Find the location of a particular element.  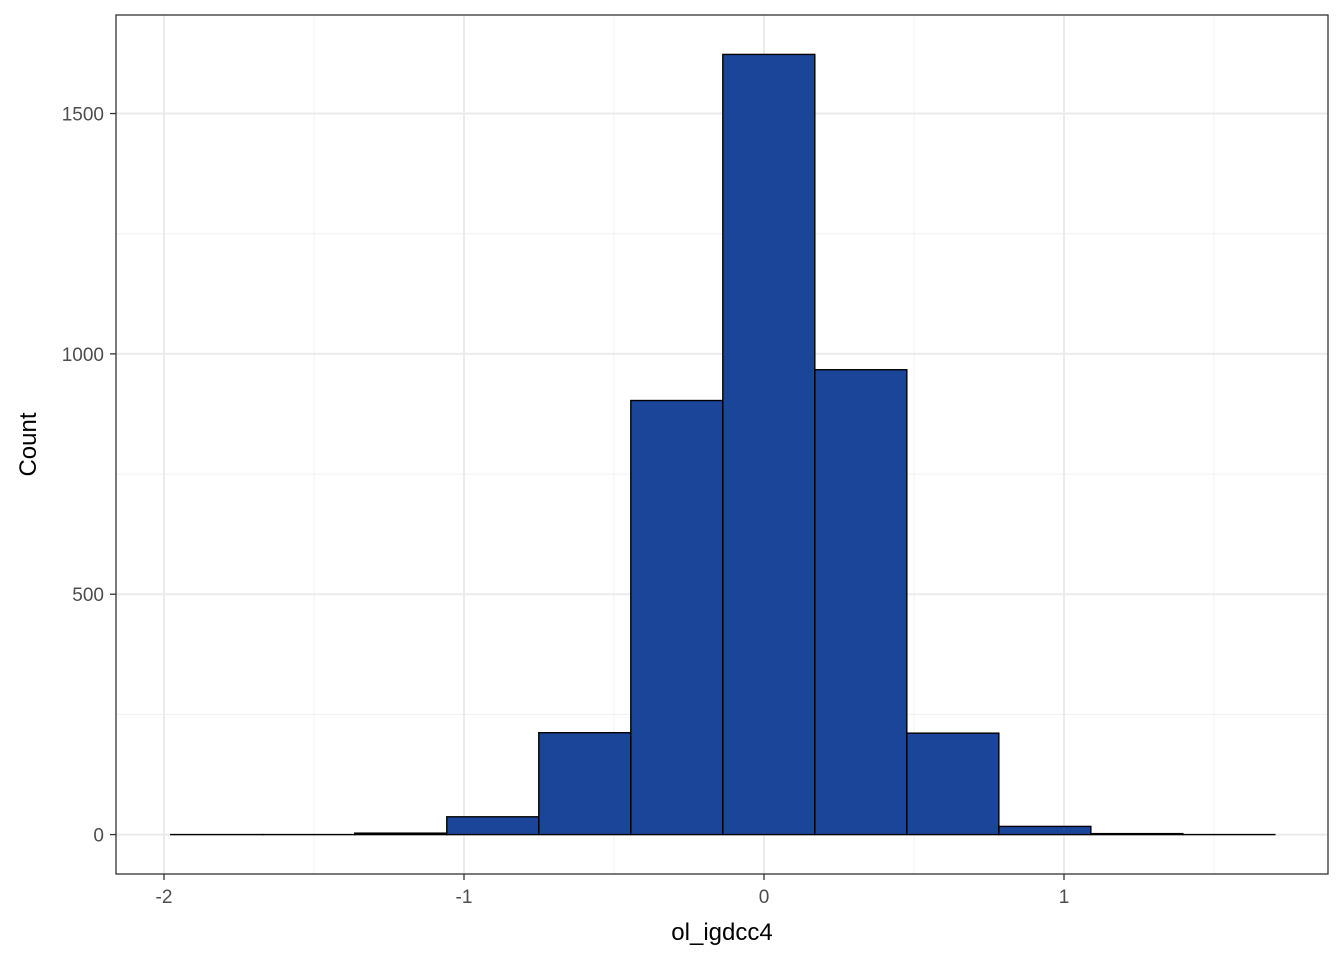

y-tick-label: 500 is located at coordinates (88, 595).